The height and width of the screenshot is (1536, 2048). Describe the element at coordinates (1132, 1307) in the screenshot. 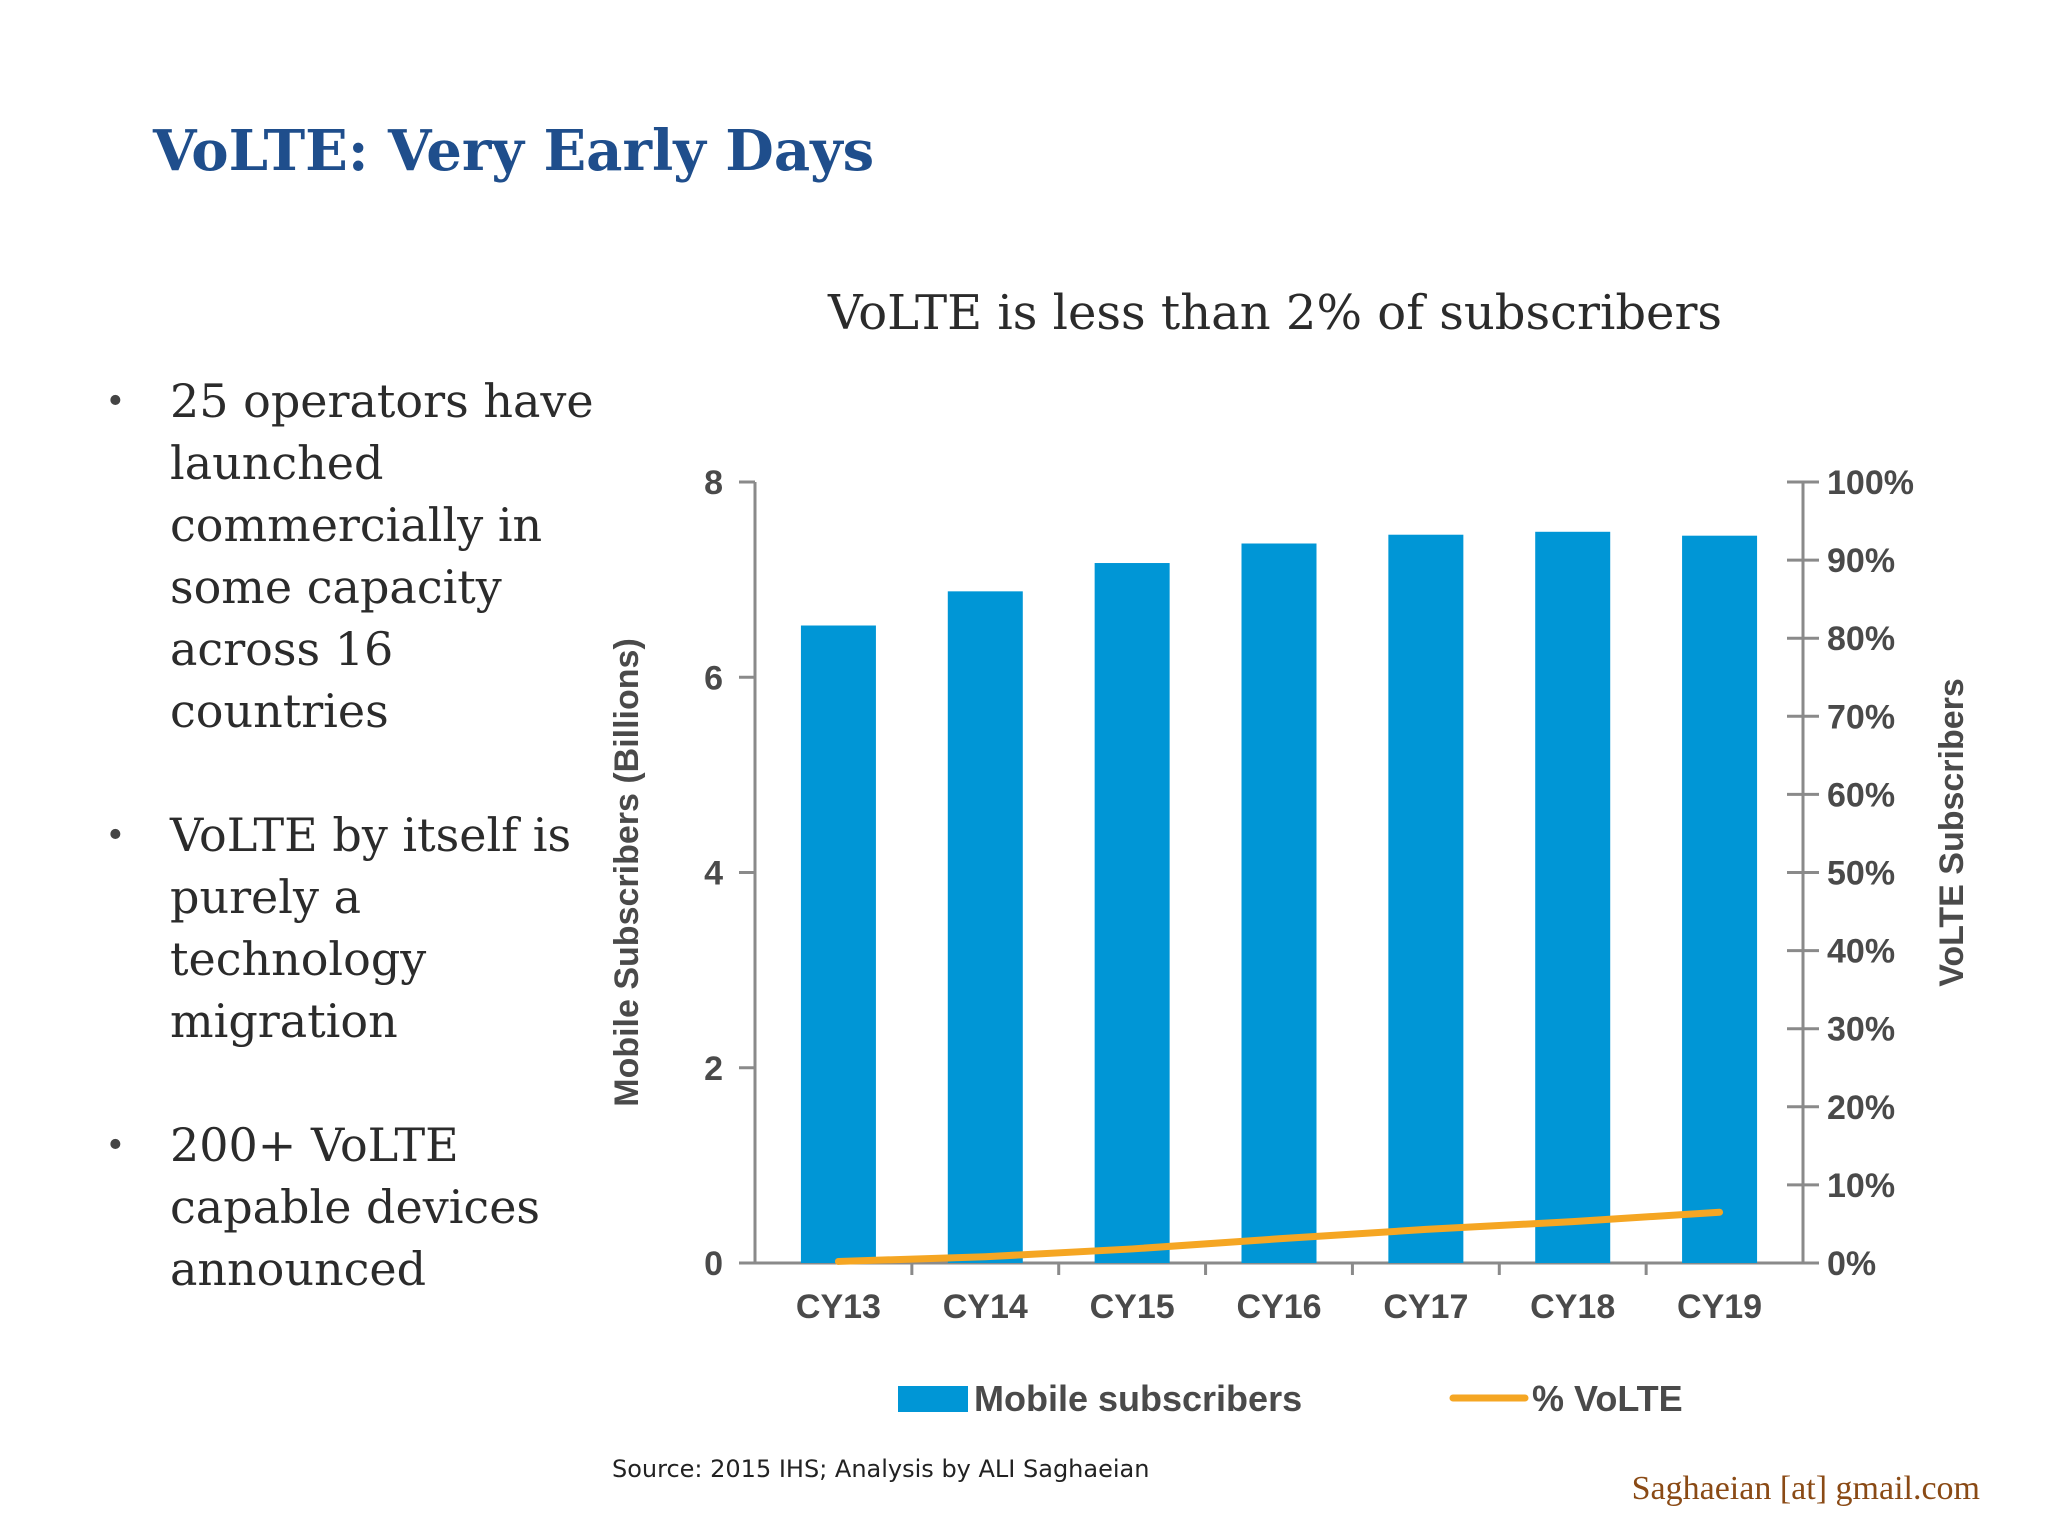

I see `x-tick-label: CY15` at that location.